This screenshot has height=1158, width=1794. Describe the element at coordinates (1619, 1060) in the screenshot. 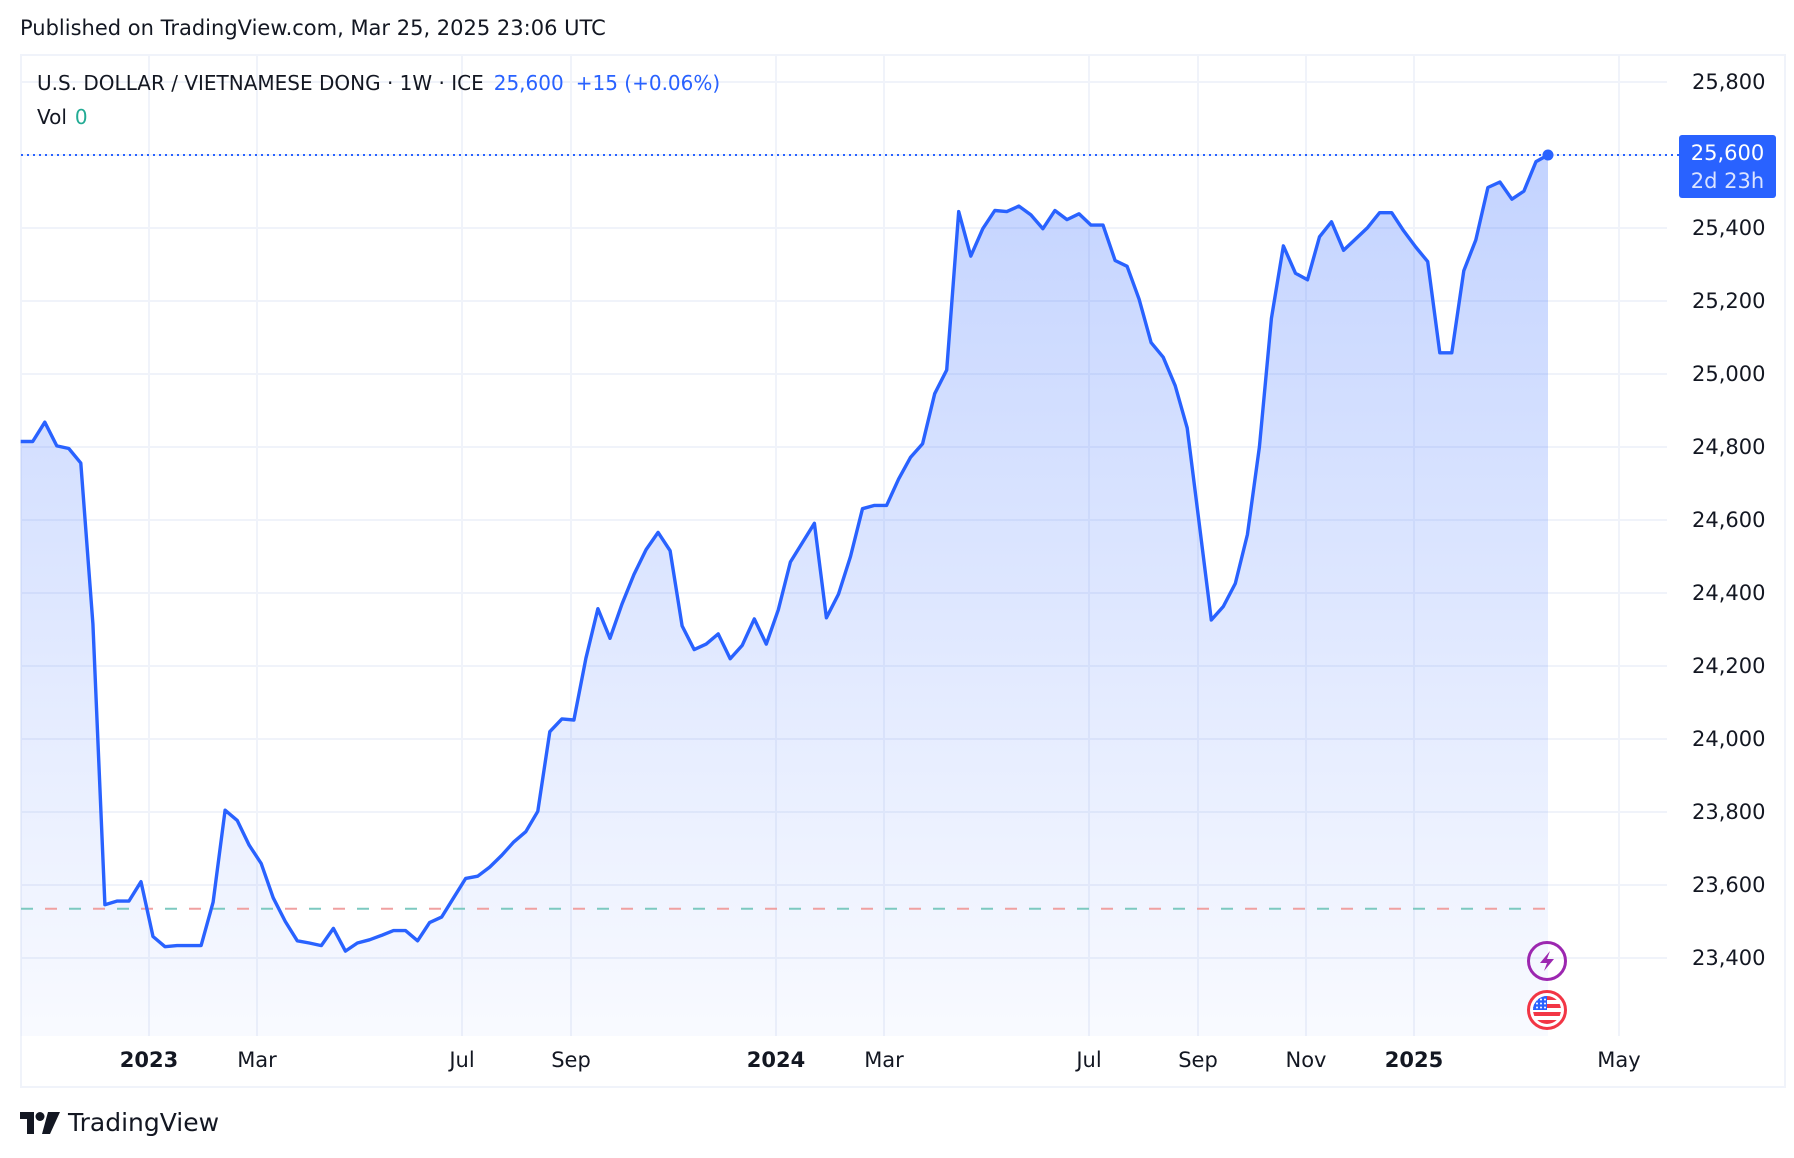

I see `time-axis-label: May` at that location.